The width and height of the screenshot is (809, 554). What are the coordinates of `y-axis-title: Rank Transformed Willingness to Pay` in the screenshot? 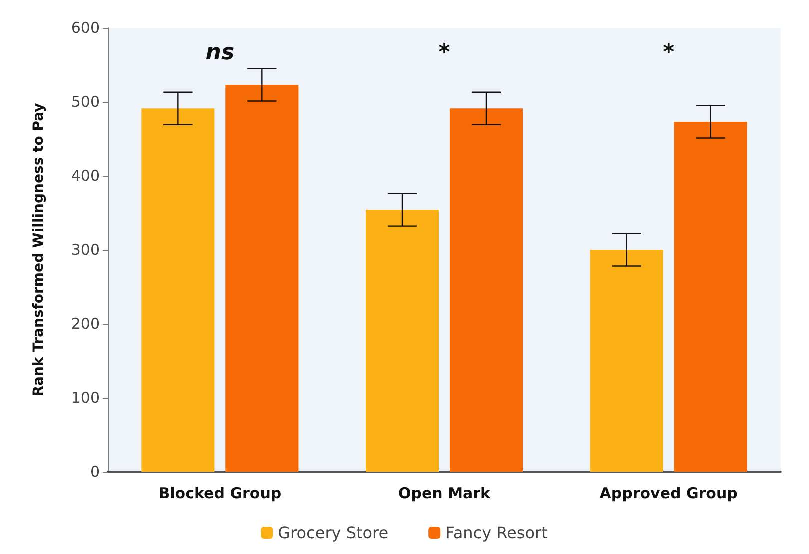 It's located at (39, 250).